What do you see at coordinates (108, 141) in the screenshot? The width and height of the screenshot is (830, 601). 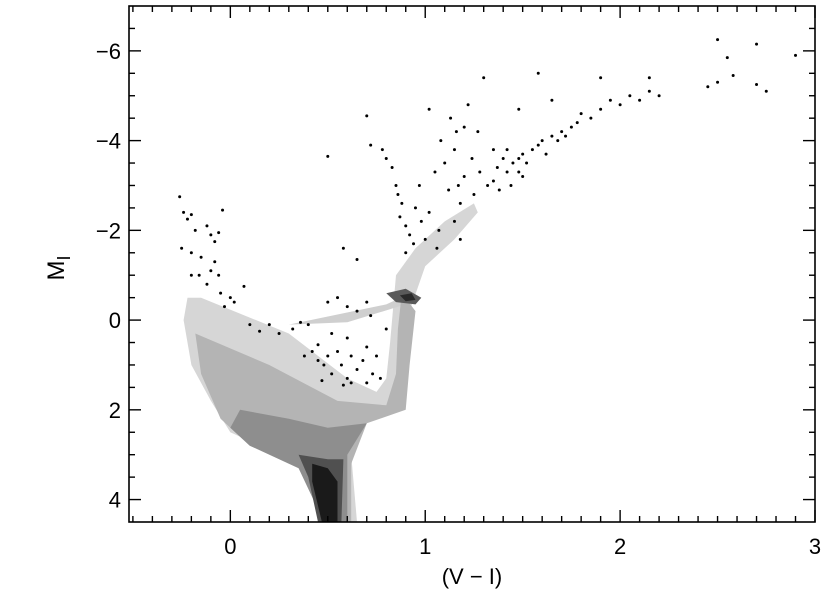 I see `y-tick-label: −4` at bounding box center [108, 141].